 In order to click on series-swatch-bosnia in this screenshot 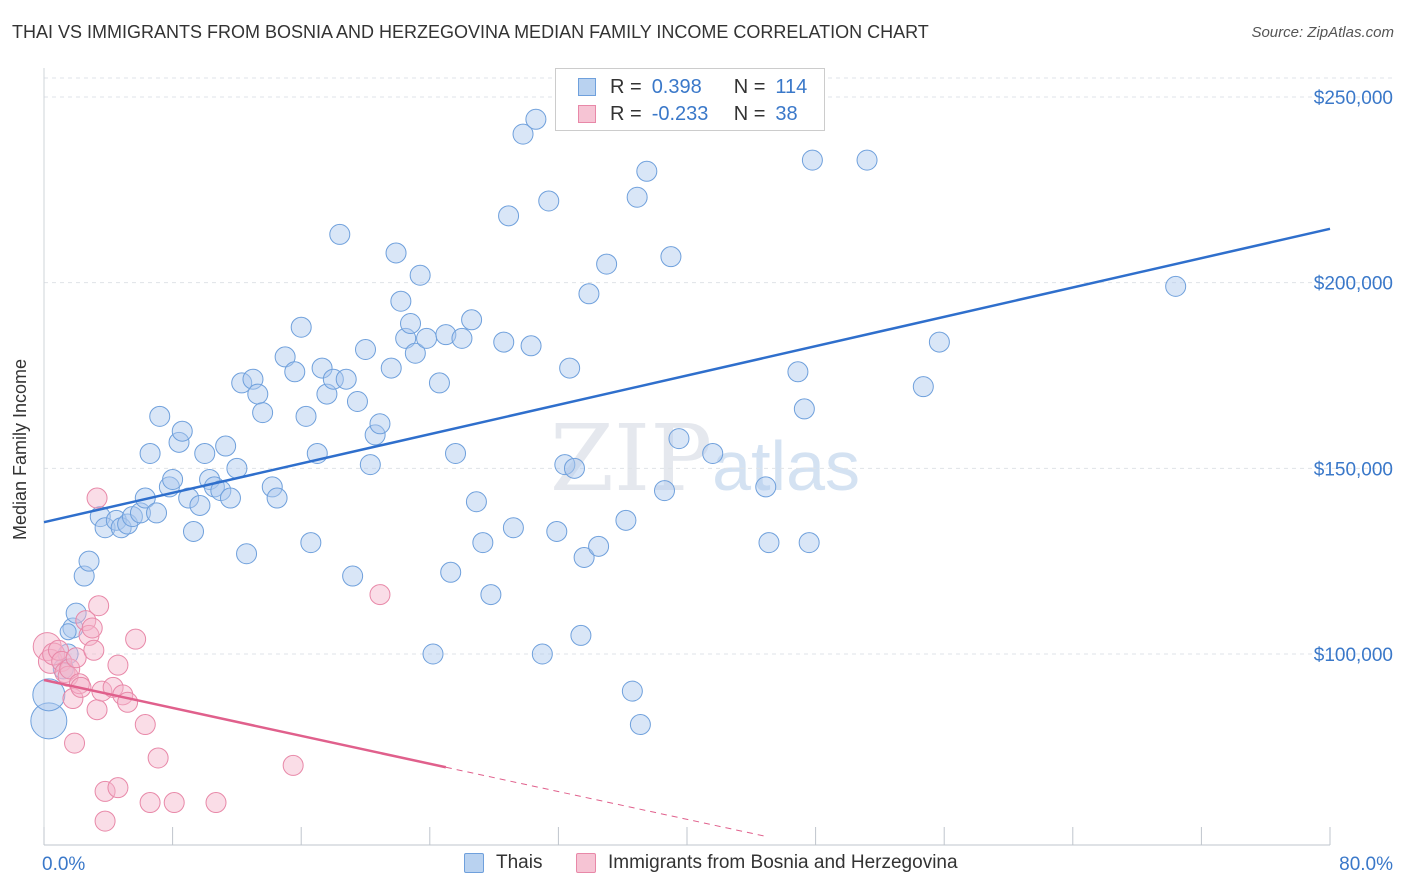, I will do `click(586, 863)`.